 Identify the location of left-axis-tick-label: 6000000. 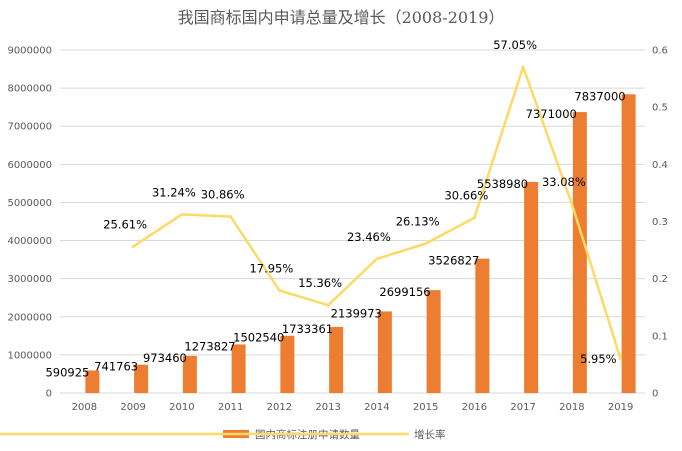
(29, 165).